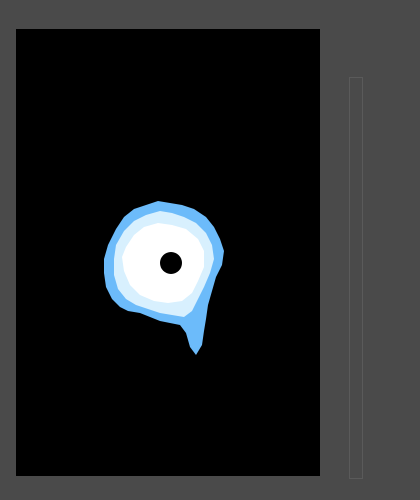 The width and height of the screenshot is (420, 500). I want to click on land-novaya-zemlya, so click(279, 260).